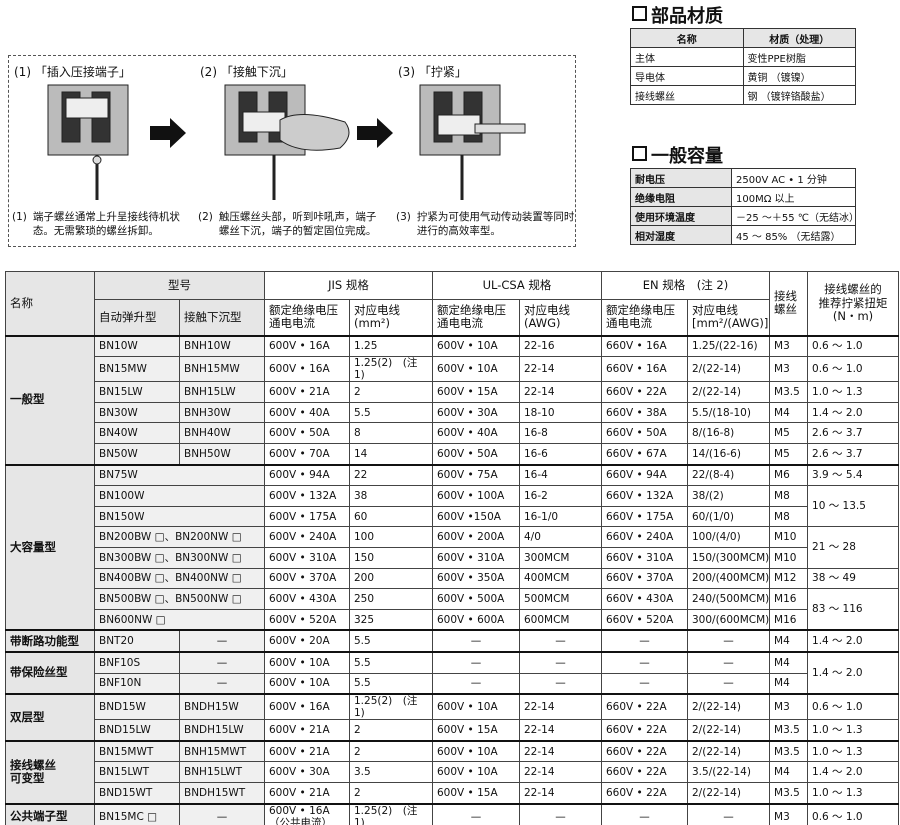 The image size is (900, 825). What do you see at coordinates (137, 707) in the screenshot?
I see `cell: BND15W` at bounding box center [137, 707].